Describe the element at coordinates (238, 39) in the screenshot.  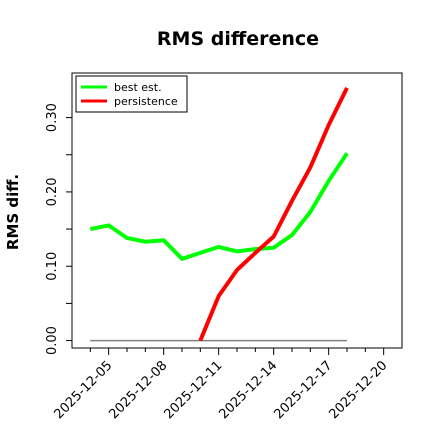
I see `chart-title: RMS difference` at that location.